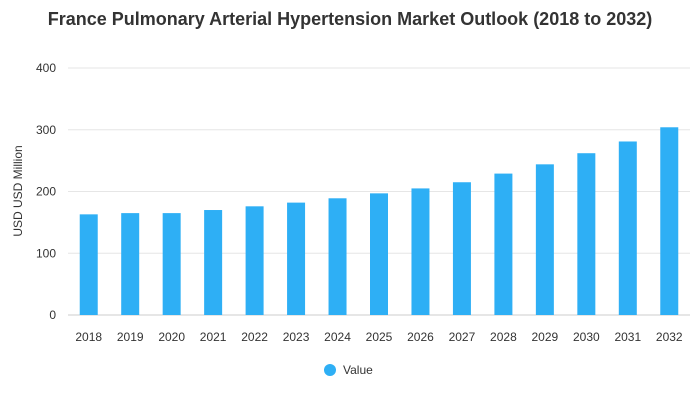 This screenshot has height=400, width=700. What do you see at coordinates (420, 337) in the screenshot?
I see `x-tick-label: 2026` at bounding box center [420, 337].